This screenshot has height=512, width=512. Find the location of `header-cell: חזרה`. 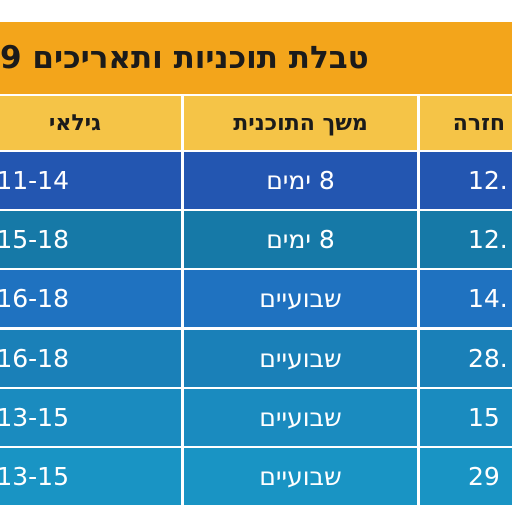

header-cell: חזרה is located at coordinates (466, 123).